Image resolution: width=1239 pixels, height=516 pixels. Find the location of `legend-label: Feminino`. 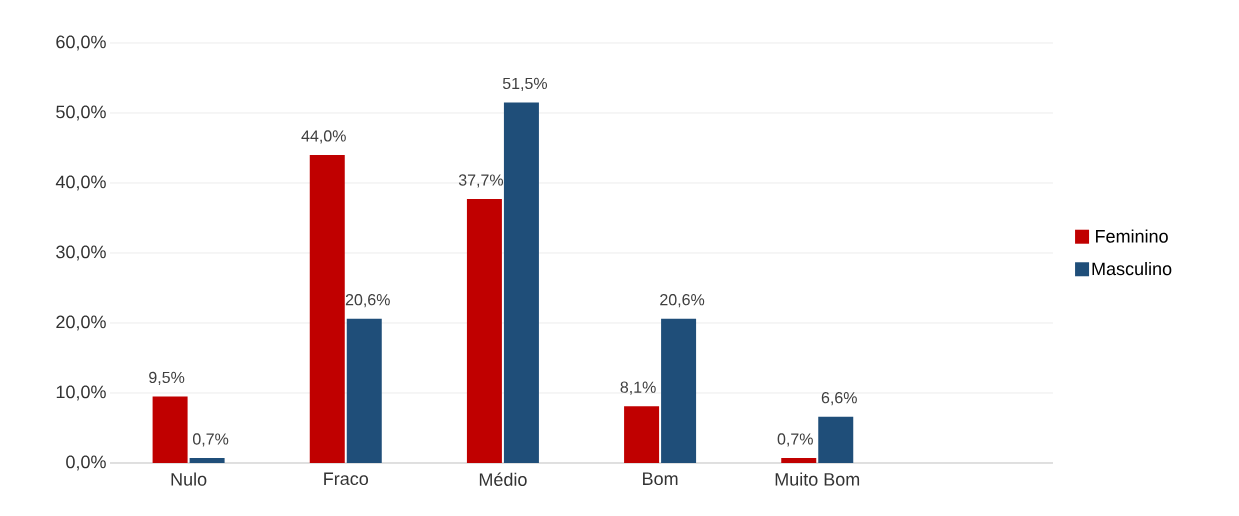

legend-label: Feminino is located at coordinates (1132, 236).